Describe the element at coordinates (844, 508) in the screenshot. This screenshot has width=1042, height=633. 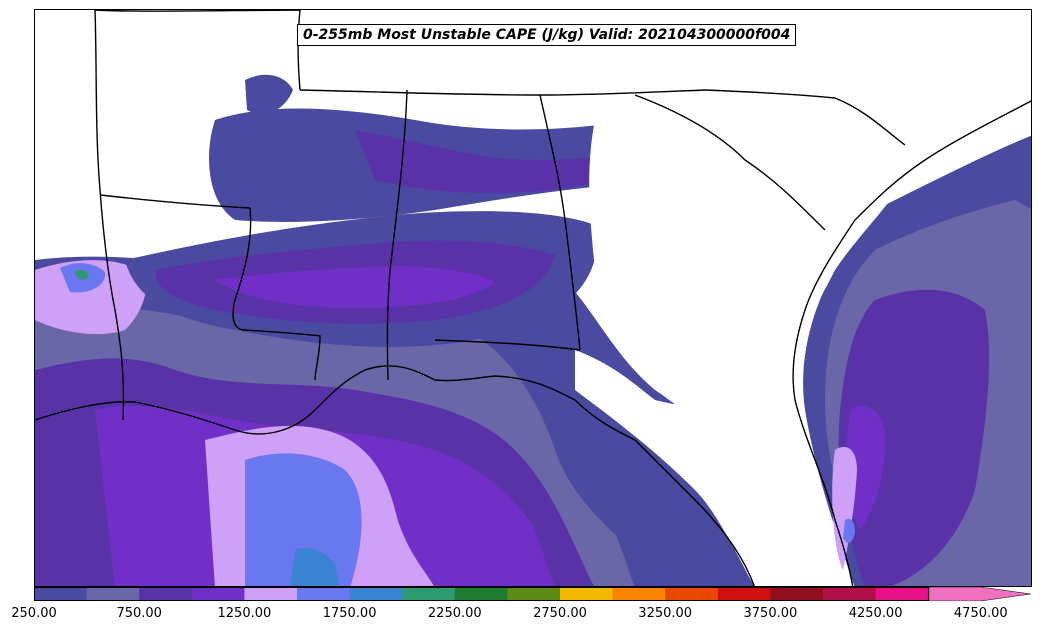
I see `cape-region-atlantic-lavender` at that location.